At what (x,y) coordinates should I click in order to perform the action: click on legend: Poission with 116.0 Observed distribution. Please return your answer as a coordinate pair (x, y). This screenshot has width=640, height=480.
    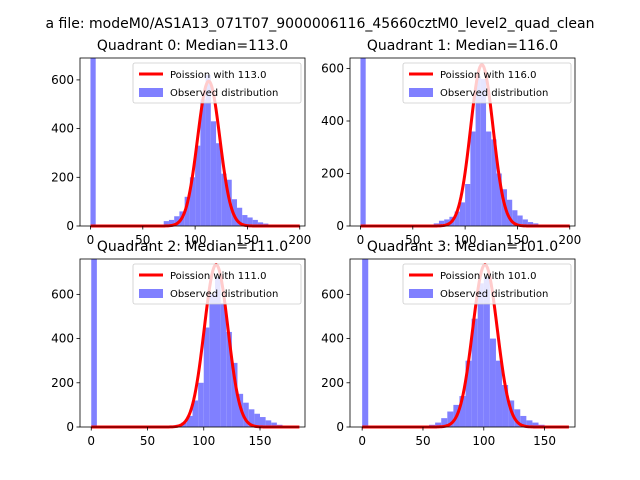
    Looking at the image, I should click on (487, 83).